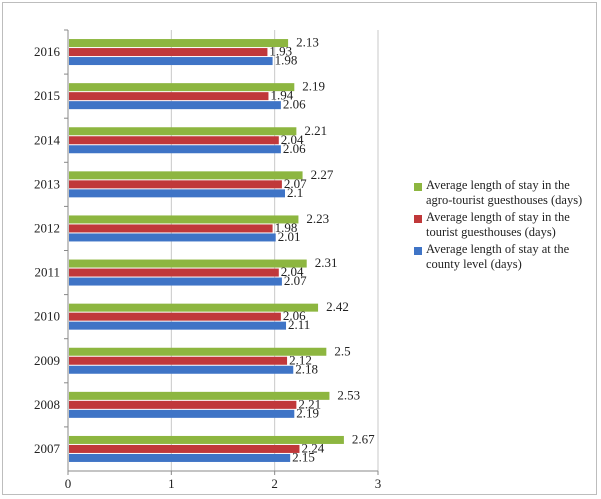 Image resolution: width=601 pixels, height=499 pixels. Describe the element at coordinates (47, 51) in the screenshot. I see `y-tick-label-2016: 2016` at that location.